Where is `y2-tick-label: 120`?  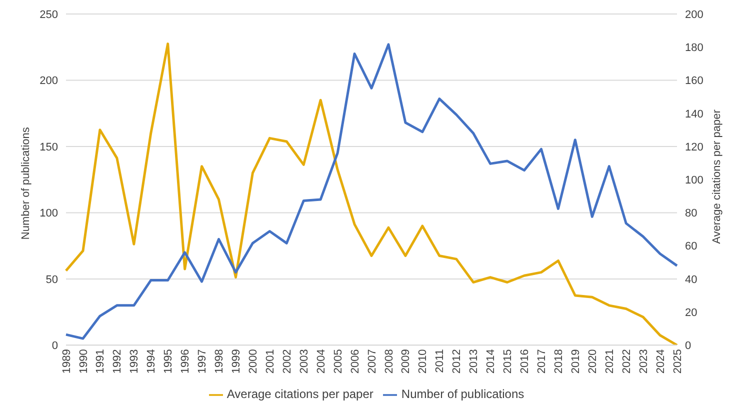
y2-tick-label: 120 is located at coordinates (694, 147).